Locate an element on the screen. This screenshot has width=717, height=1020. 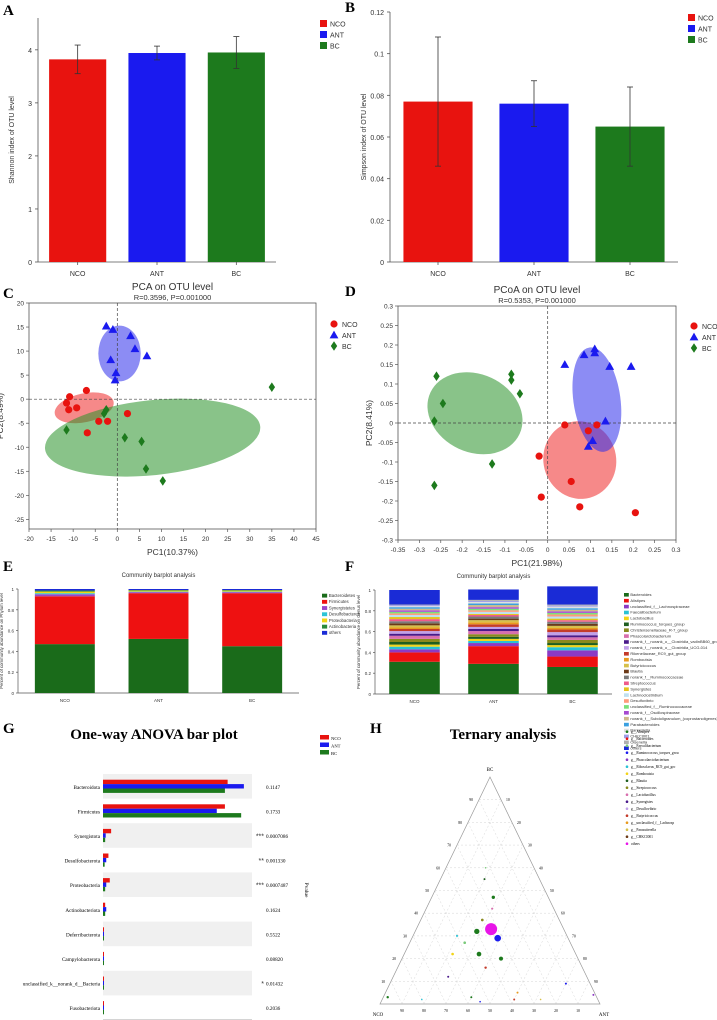
x-tick-label: ANT is located at coordinates (157, 274).